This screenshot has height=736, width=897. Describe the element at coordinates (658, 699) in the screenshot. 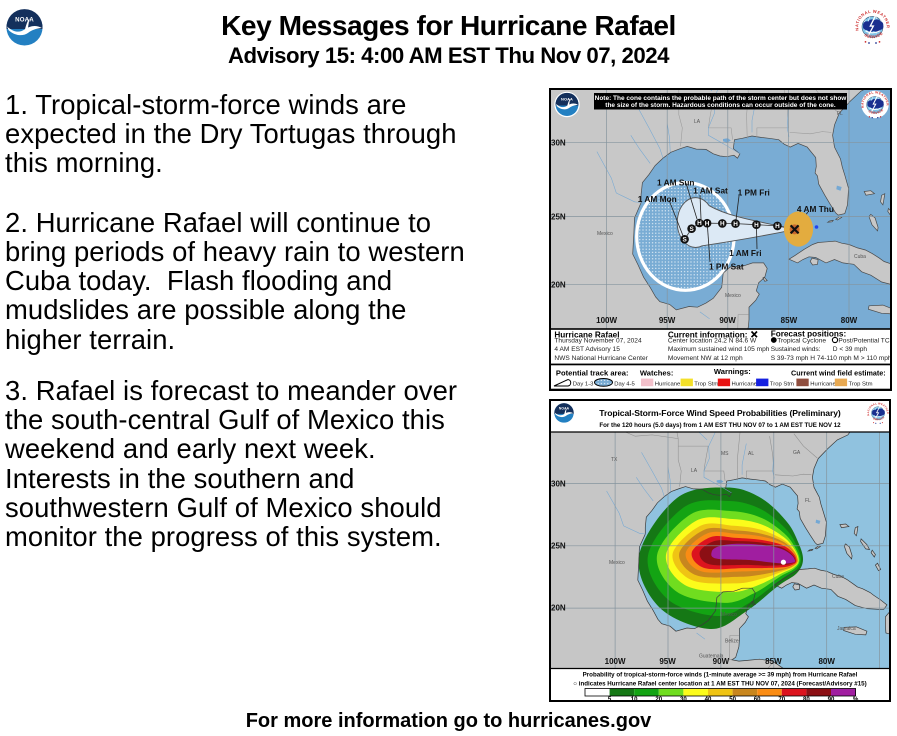

I see `svg-text: 20` at that location.